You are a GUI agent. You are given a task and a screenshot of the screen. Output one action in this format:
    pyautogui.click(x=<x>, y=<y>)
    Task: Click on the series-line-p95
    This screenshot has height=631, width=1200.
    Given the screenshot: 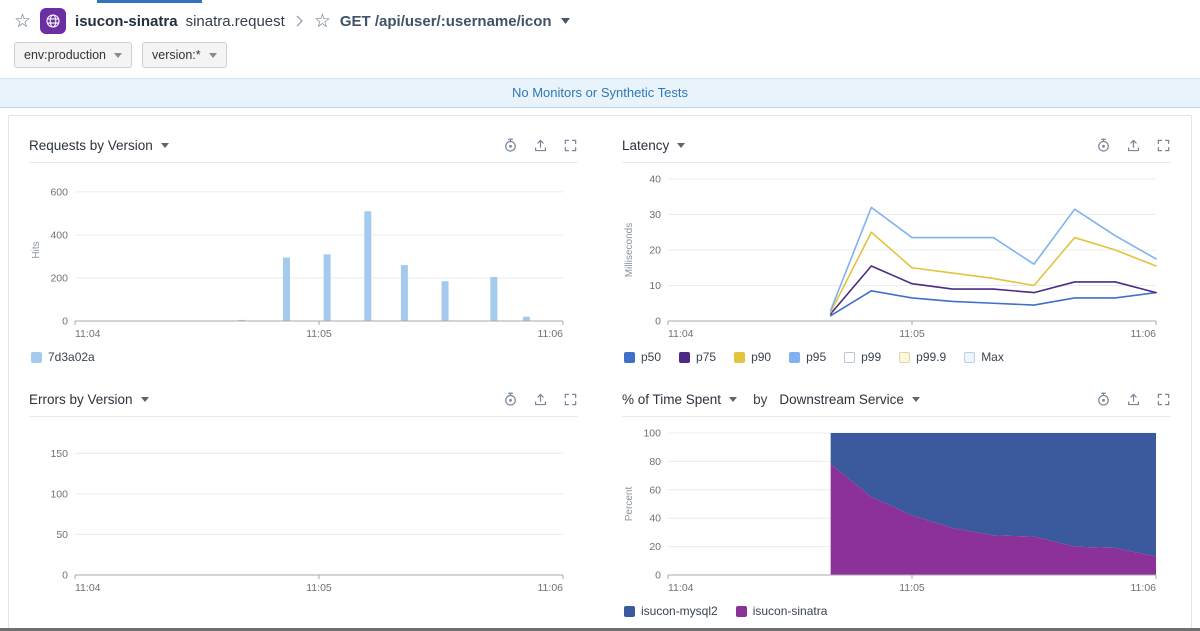 What is the action you would take?
    pyautogui.click(x=993, y=259)
    